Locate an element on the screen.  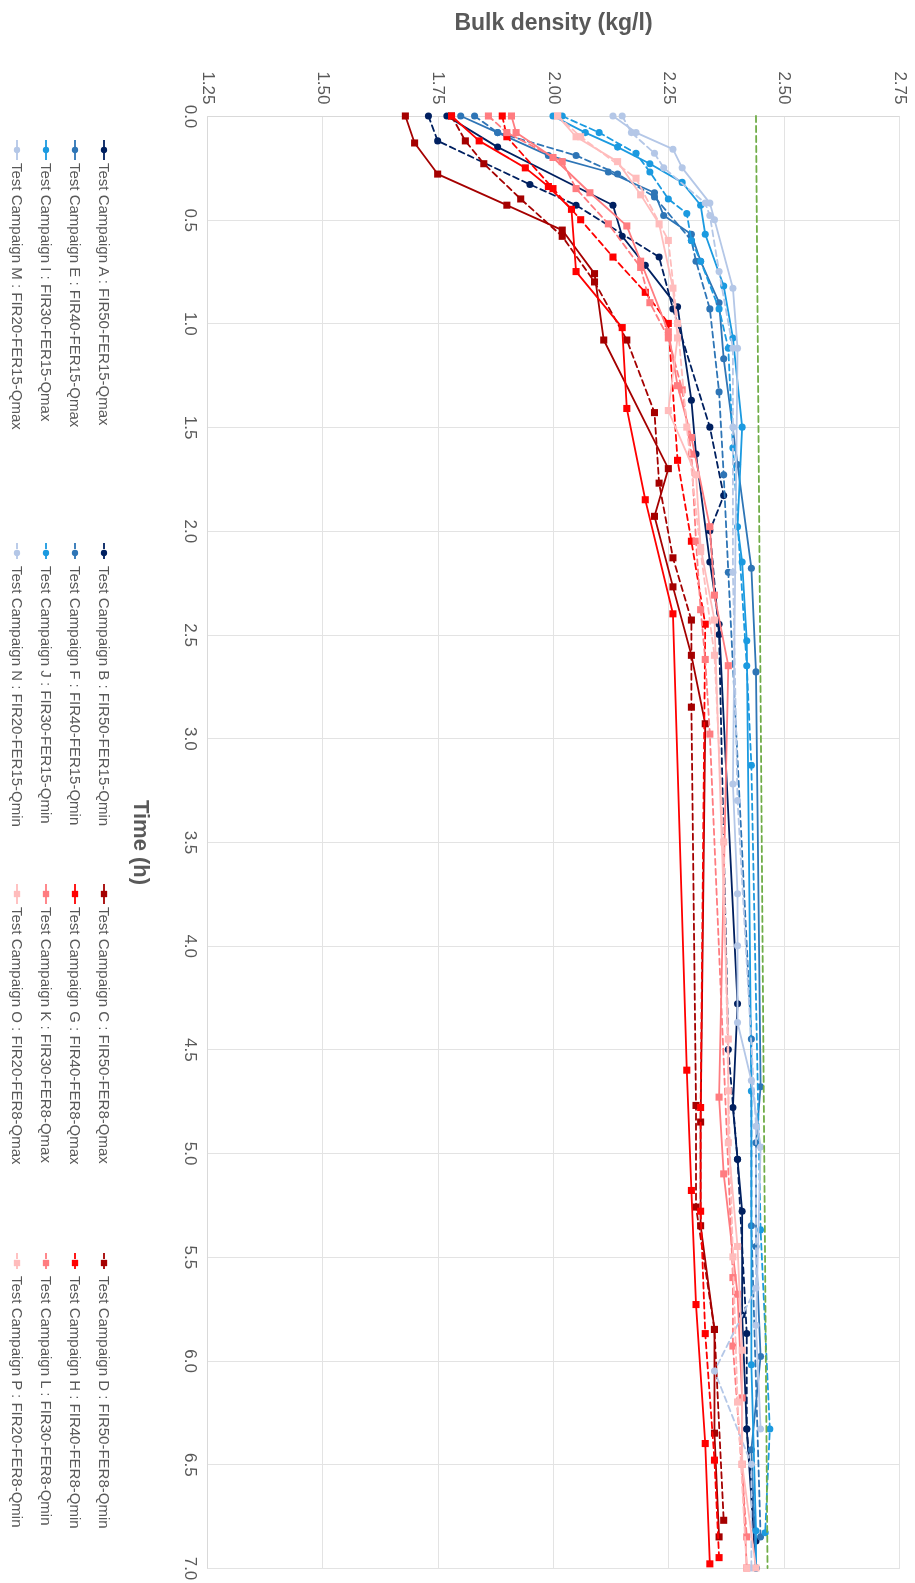
legend-label: Test Campaign A : FIR50-FER15-Qmax is located at coordinates (104, 295).